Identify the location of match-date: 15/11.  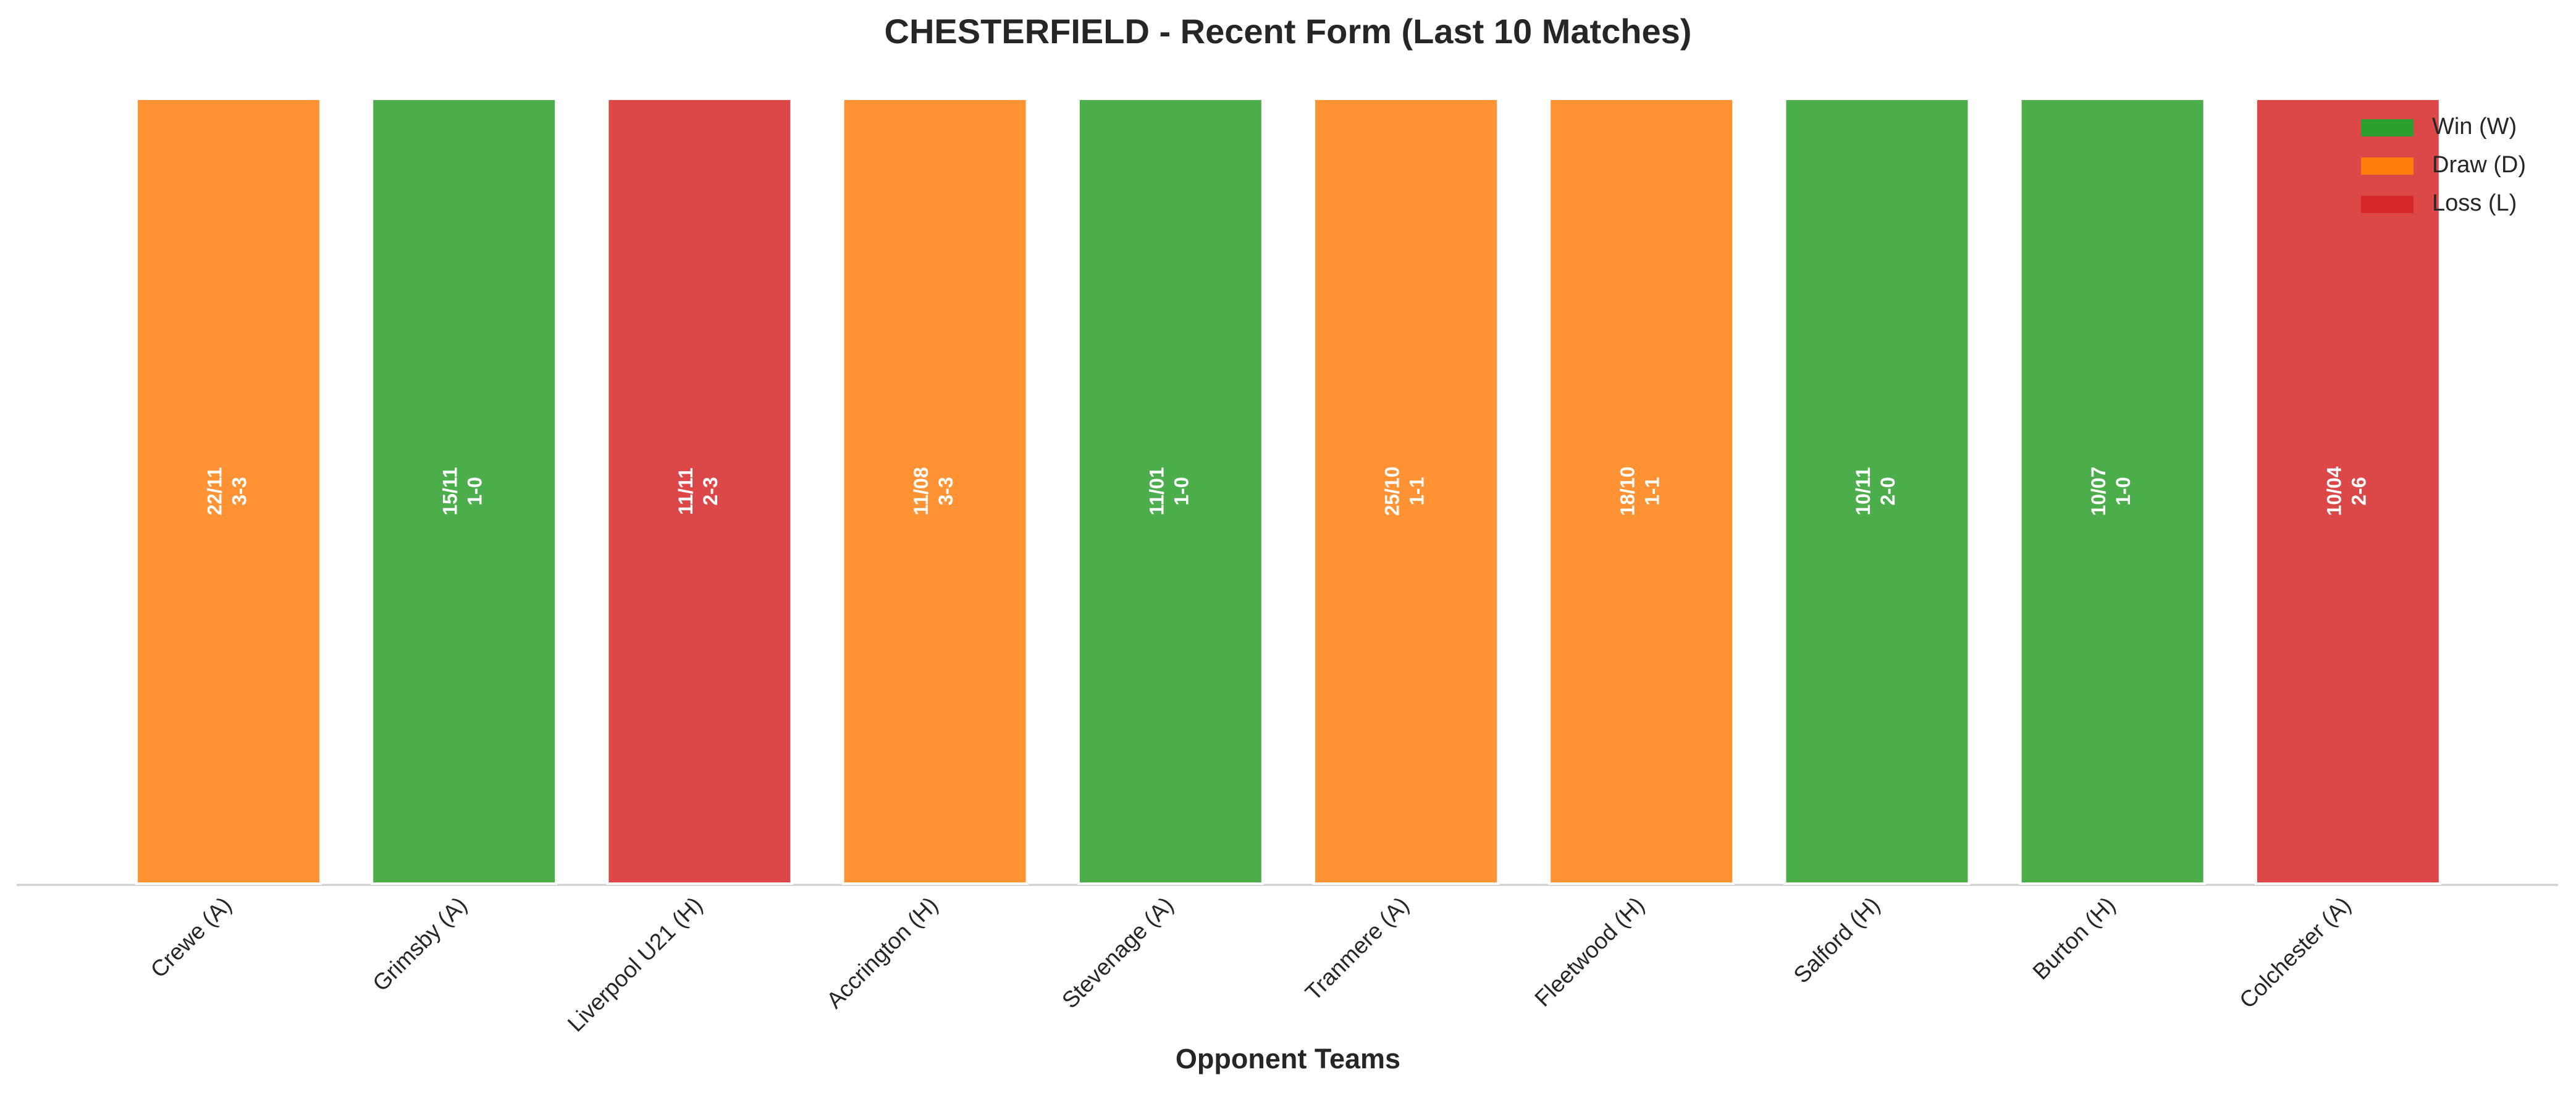
(450, 491).